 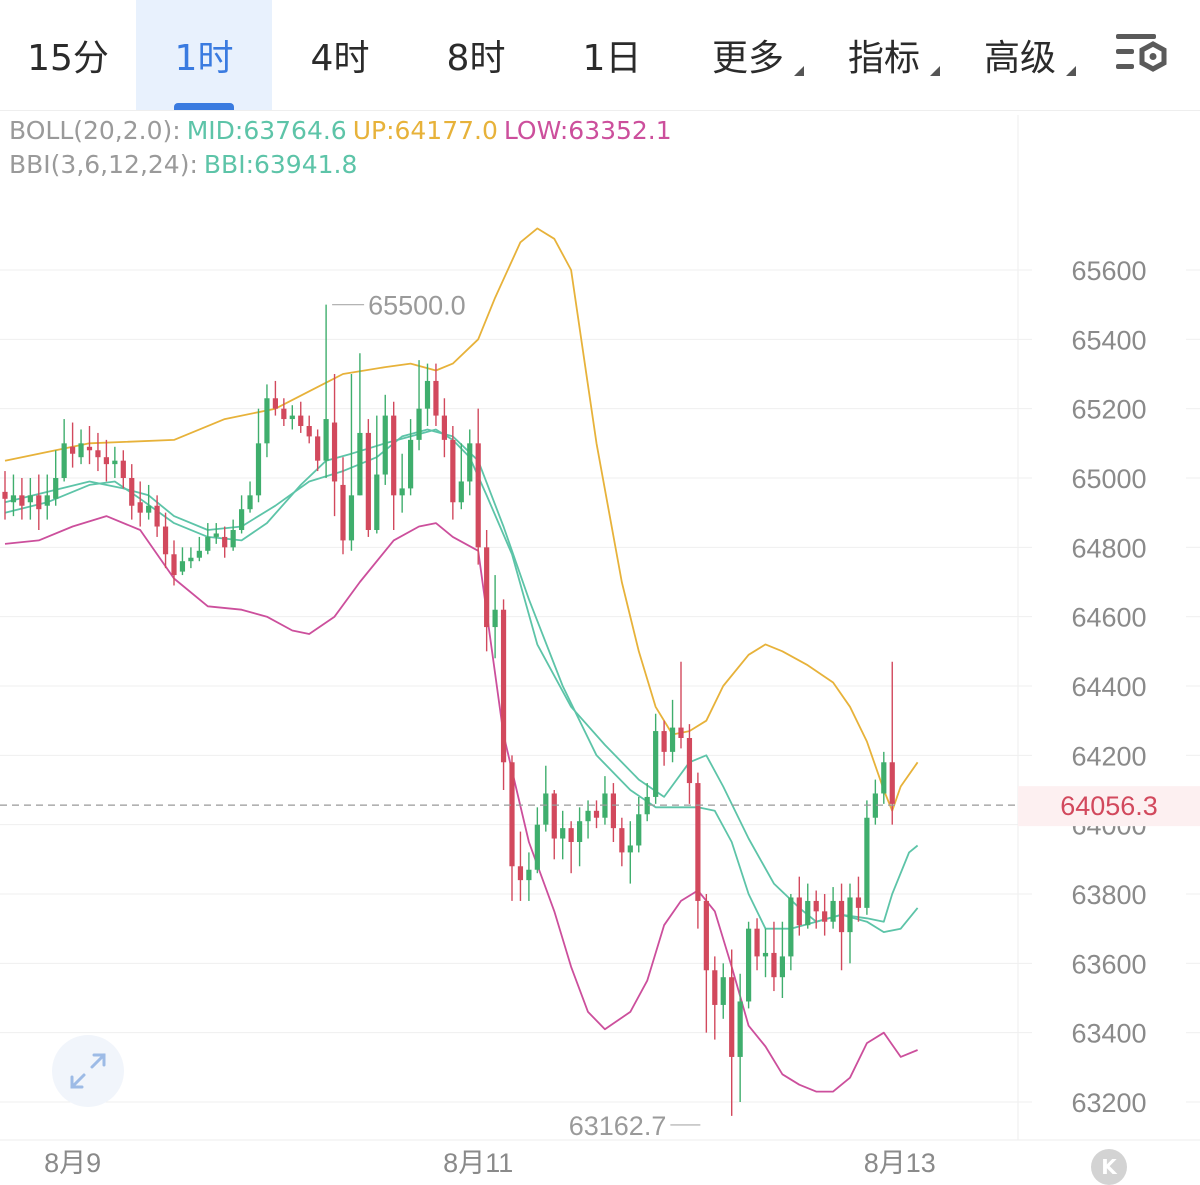 What do you see at coordinates (1142, 55) in the screenshot?
I see `settings-gear-icon` at bounding box center [1142, 55].